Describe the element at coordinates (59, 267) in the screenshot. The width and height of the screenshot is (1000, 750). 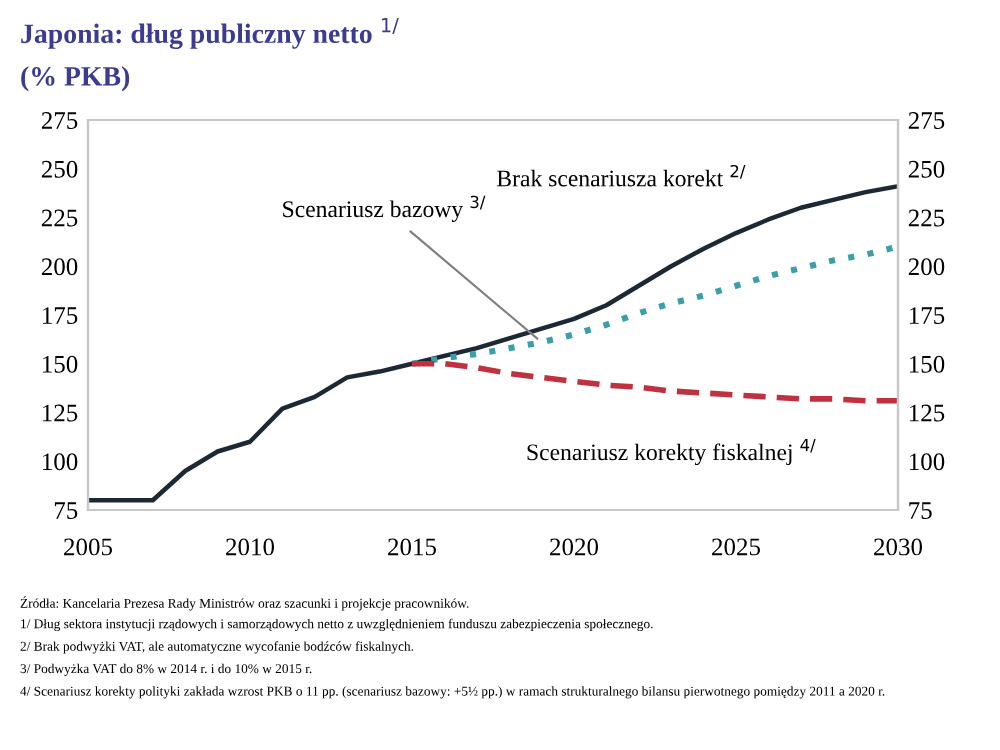
I see `y-tick-label: 200` at that location.